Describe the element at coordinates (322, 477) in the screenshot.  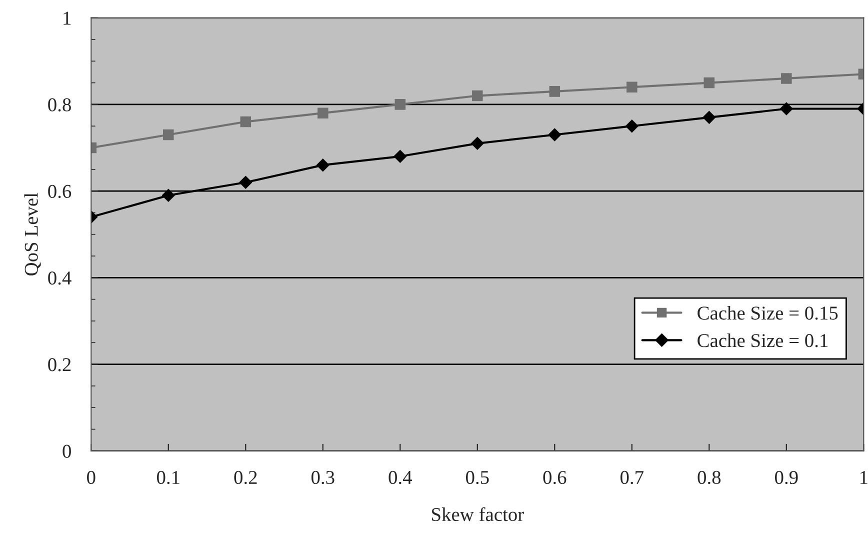
I see `x-tick-label: 0.3` at that location.